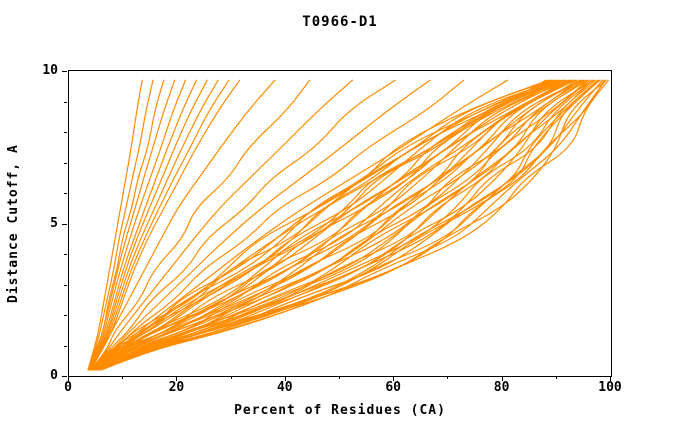  I want to click on y-tick-label: 5, so click(54, 223).